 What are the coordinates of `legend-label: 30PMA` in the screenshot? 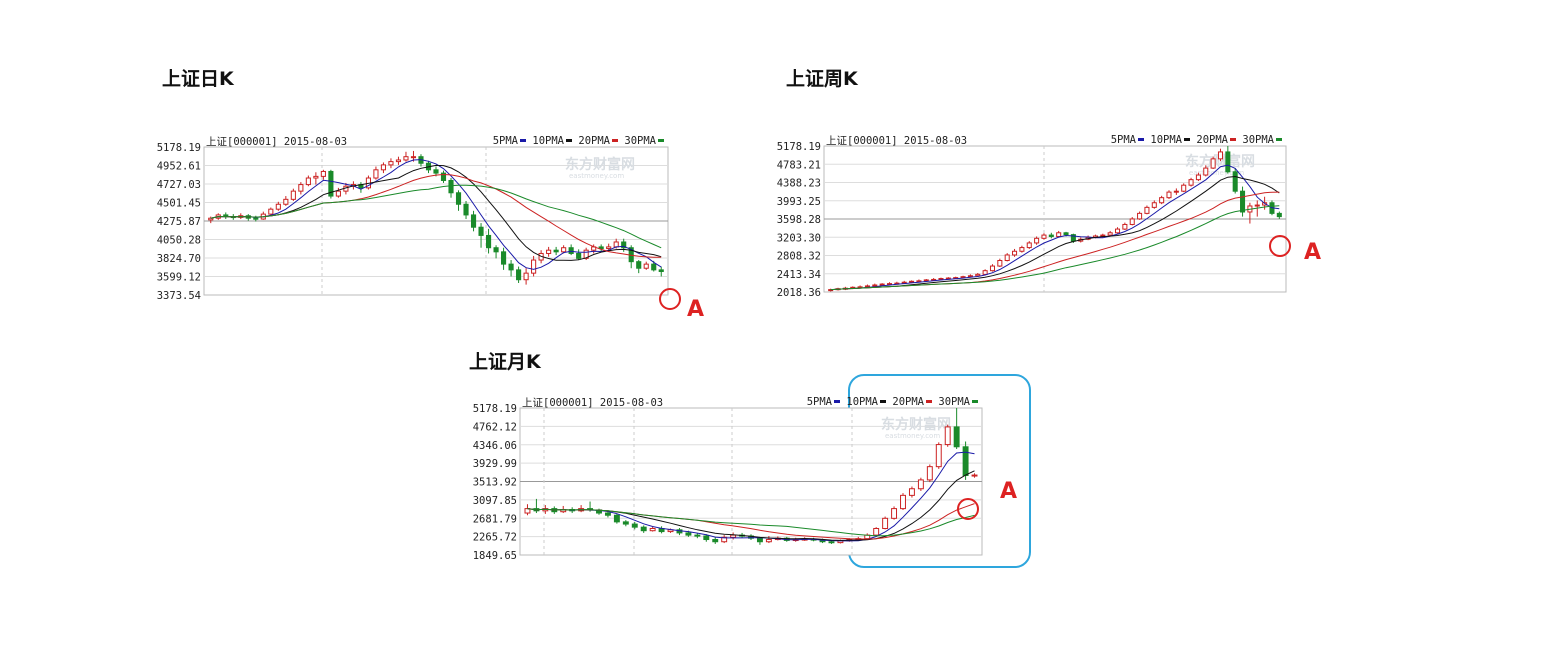 It's located at (640, 141).